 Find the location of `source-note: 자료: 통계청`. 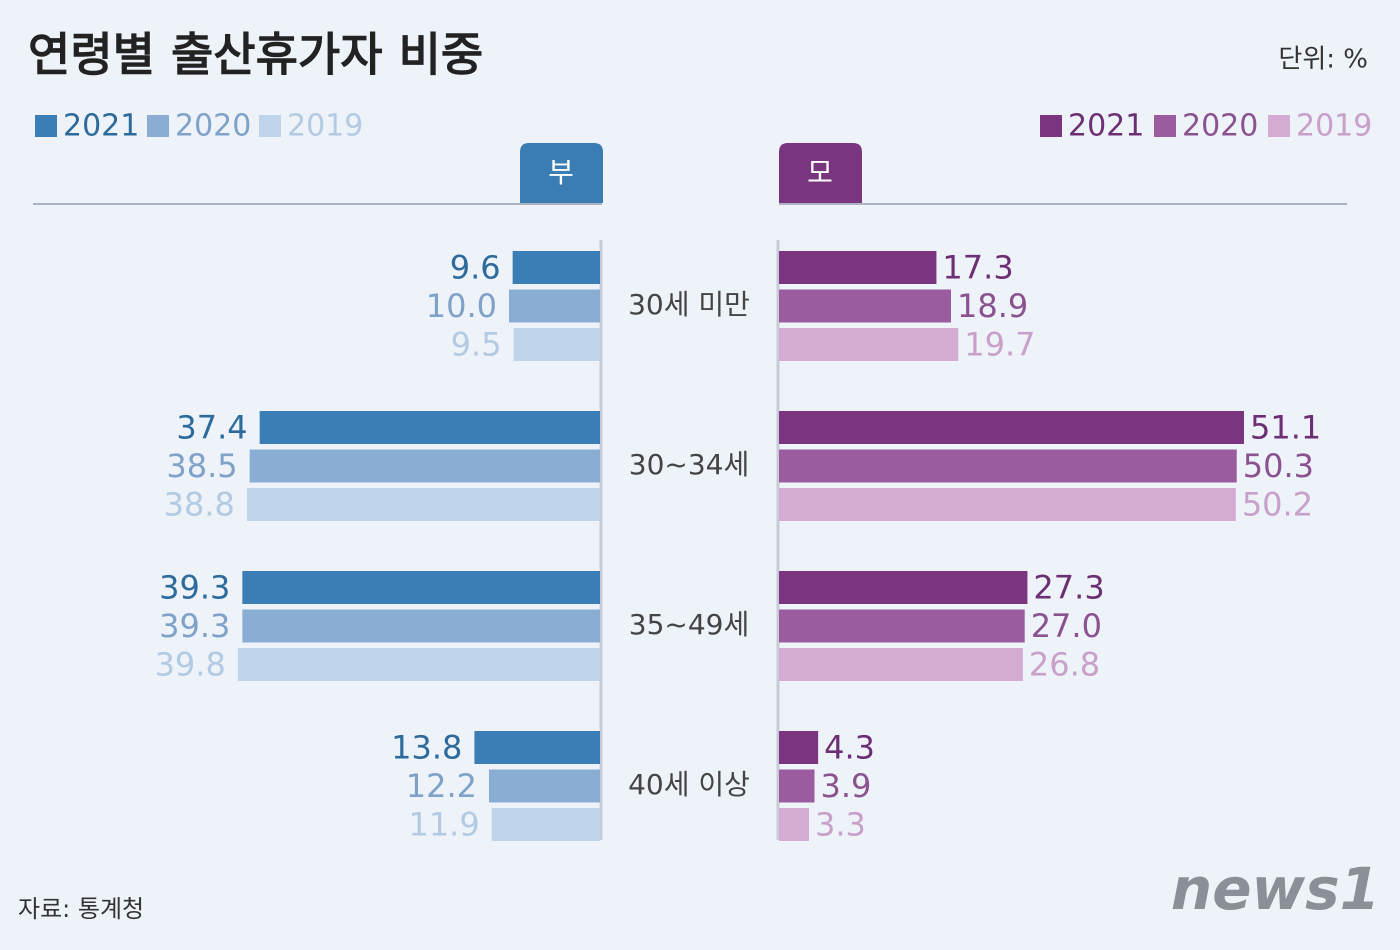

source-note: 자료: 통계청 is located at coordinates (81, 909).